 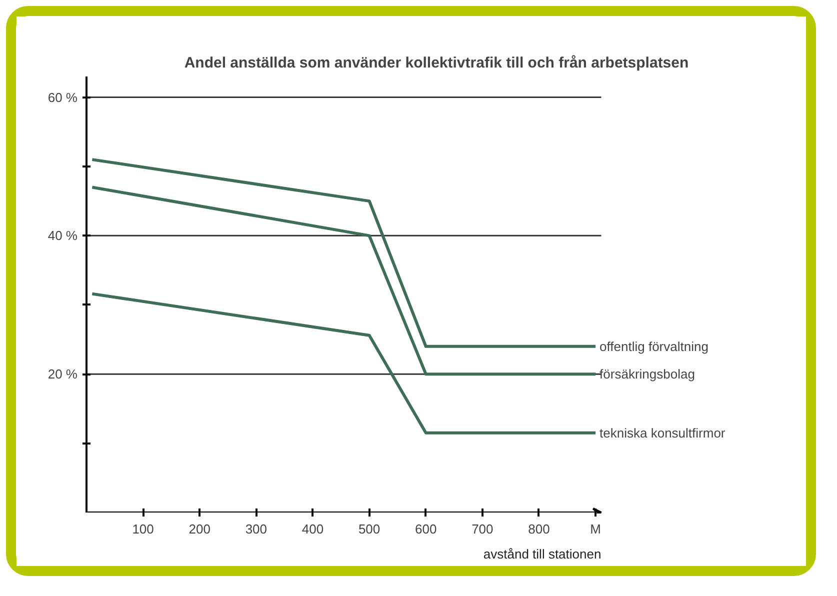 What do you see at coordinates (539, 529) in the screenshot?
I see `x-tick-label: 800` at bounding box center [539, 529].